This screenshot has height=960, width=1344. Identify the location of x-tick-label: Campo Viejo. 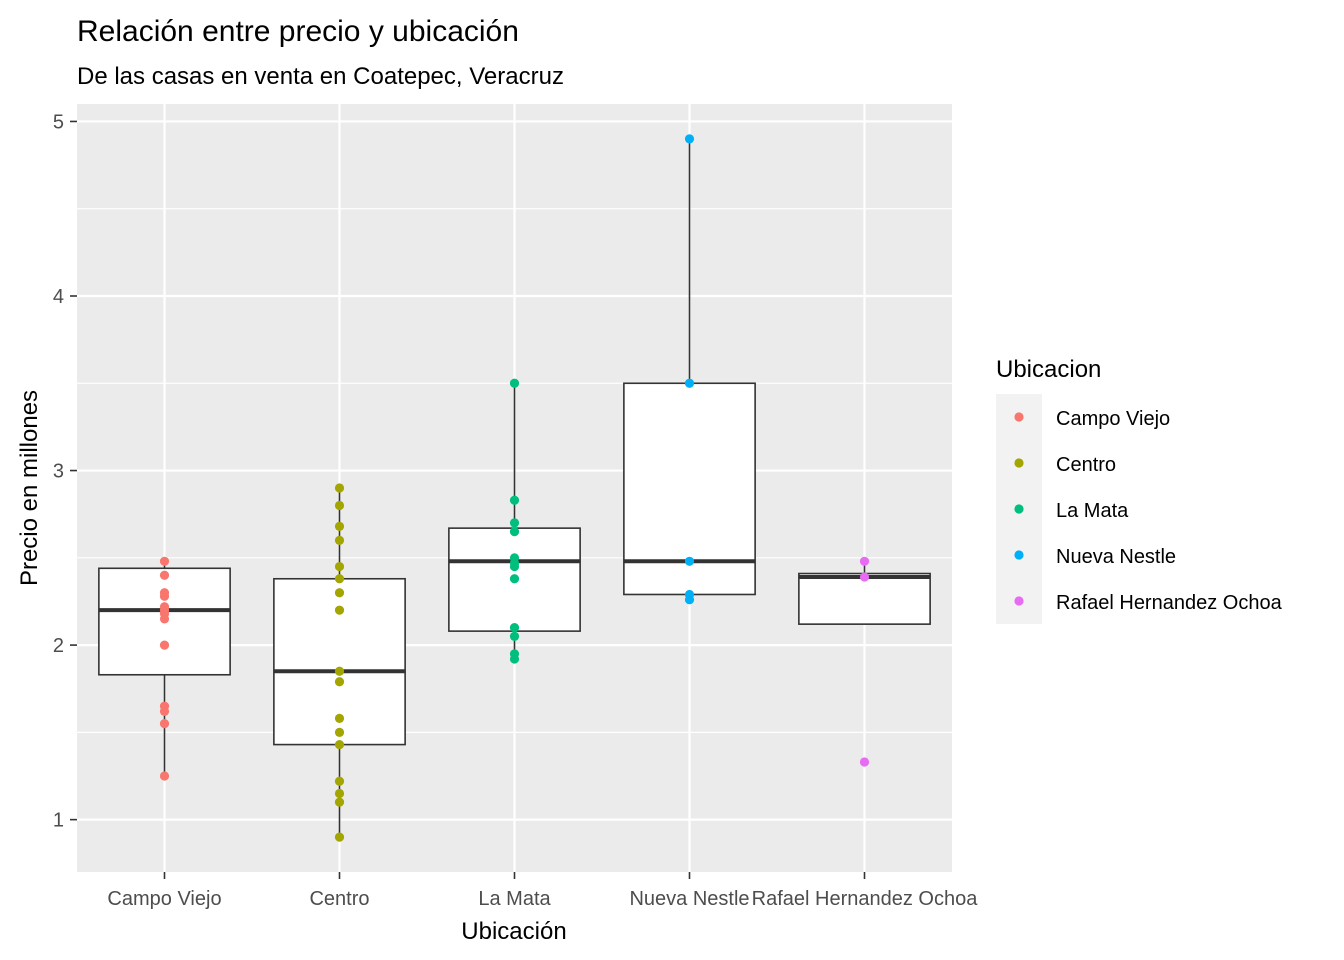
(164, 899).